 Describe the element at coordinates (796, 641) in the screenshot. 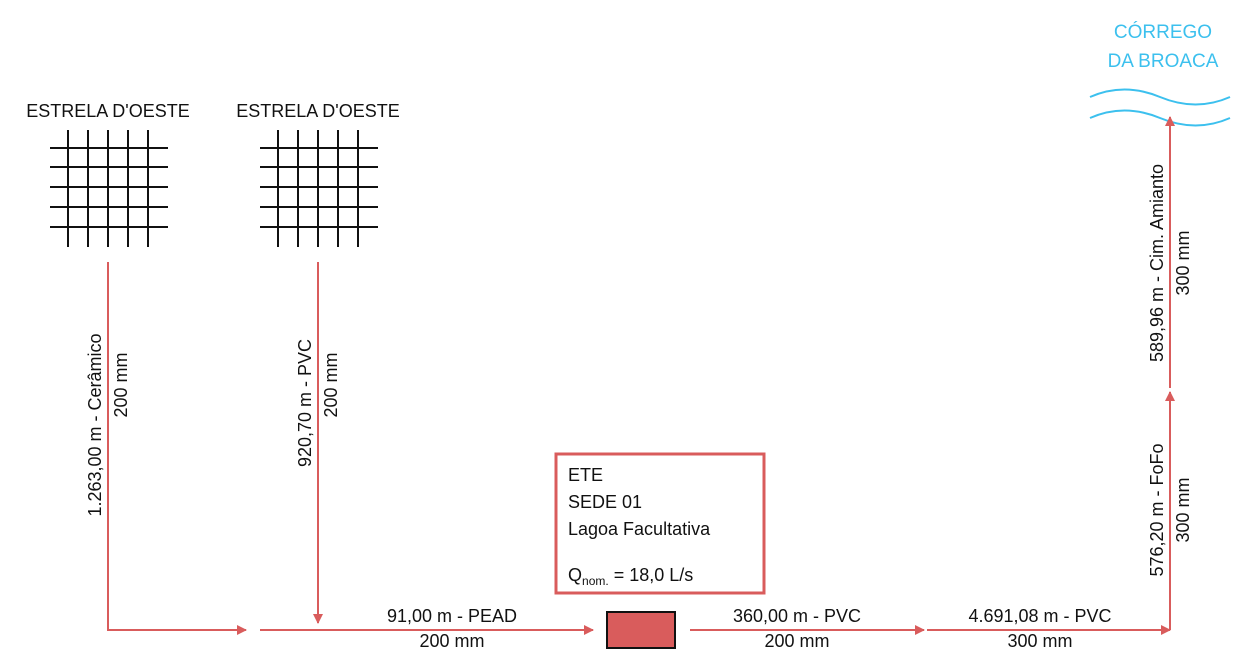

I see `label-after-ete-diameter: 200 mm` at that location.